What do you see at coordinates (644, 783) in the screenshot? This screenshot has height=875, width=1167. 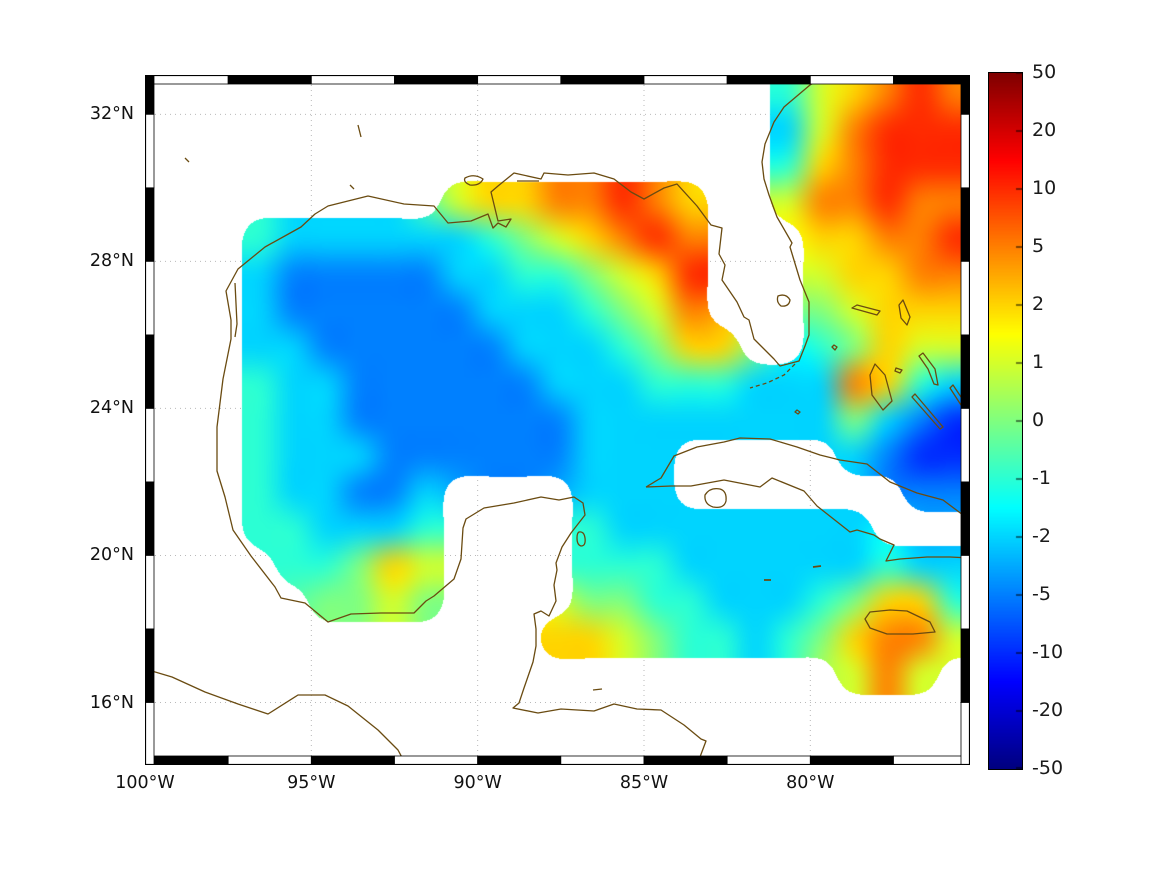 I see `lon-tick-label: 85°W` at bounding box center [644, 783].